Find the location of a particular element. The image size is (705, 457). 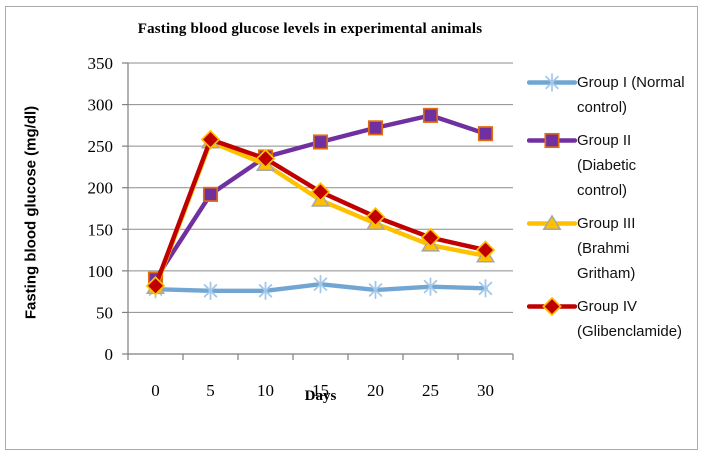

legend-label-group-iii: Group III (Brahmi Gritham) is located at coordinates (606, 248).